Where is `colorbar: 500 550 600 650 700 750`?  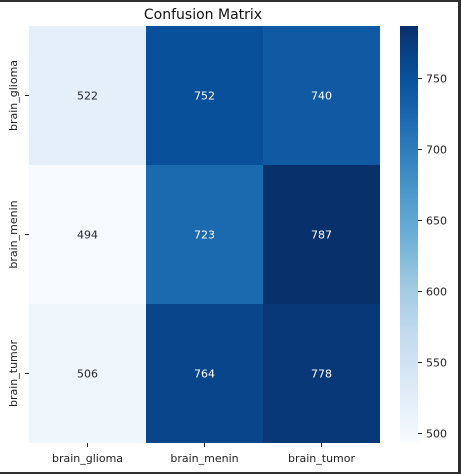 colorbar: 500 550 600 650 700 750 is located at coordinates (423, 234).